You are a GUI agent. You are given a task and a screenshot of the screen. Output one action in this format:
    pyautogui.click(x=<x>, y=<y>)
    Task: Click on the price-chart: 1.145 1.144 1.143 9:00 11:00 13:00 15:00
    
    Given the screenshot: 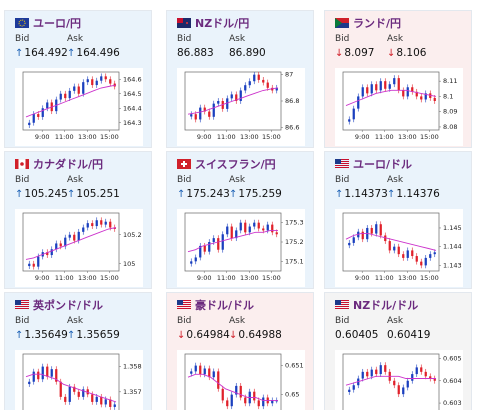 What is the action you would take?
    pyautogui.click(x=399, y=248)
    